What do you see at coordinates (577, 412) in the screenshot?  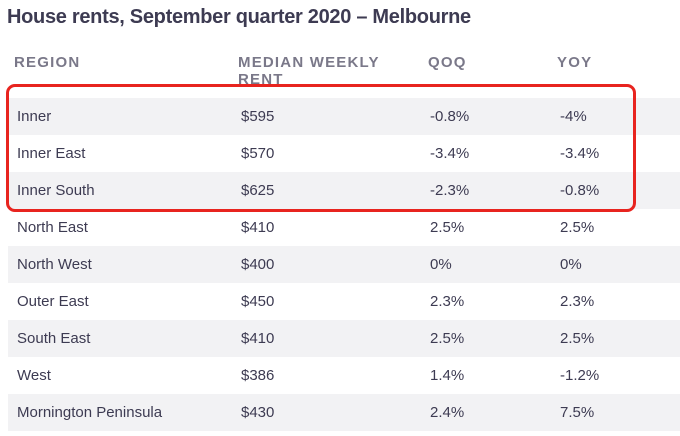 I see `yoy-cell: 7.5%` at bounding box center [577, 412].